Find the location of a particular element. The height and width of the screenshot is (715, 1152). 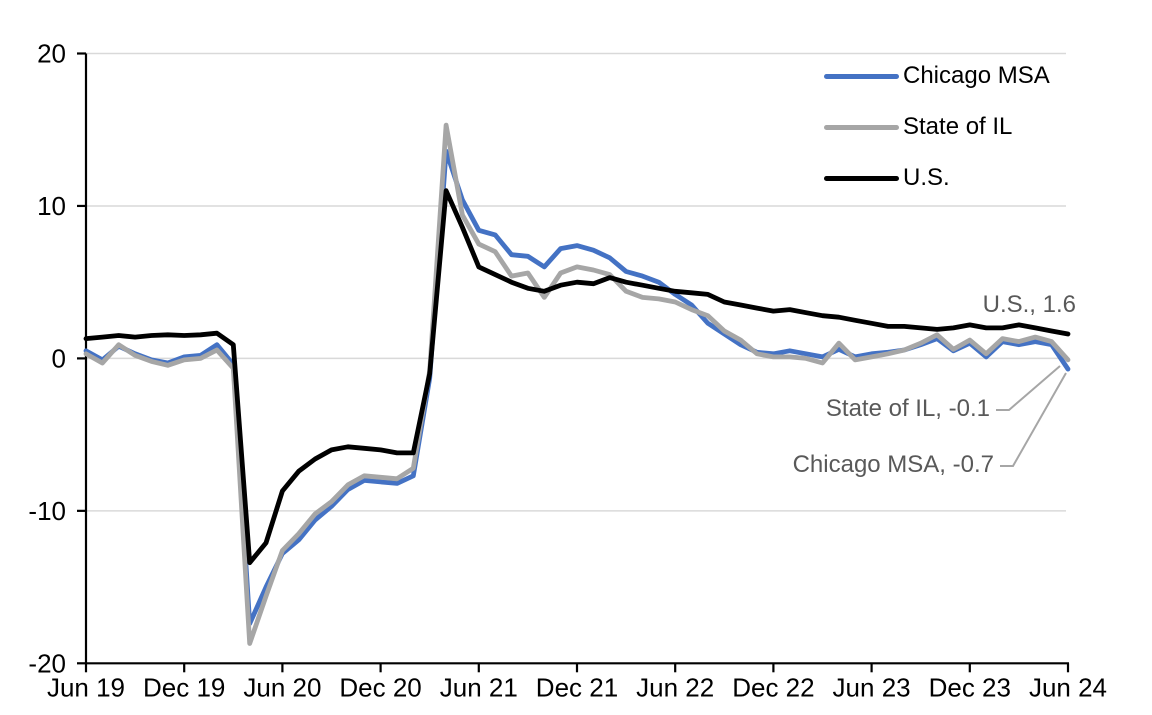

leader-line-state-of-il is located at coordinates (1028, 388).